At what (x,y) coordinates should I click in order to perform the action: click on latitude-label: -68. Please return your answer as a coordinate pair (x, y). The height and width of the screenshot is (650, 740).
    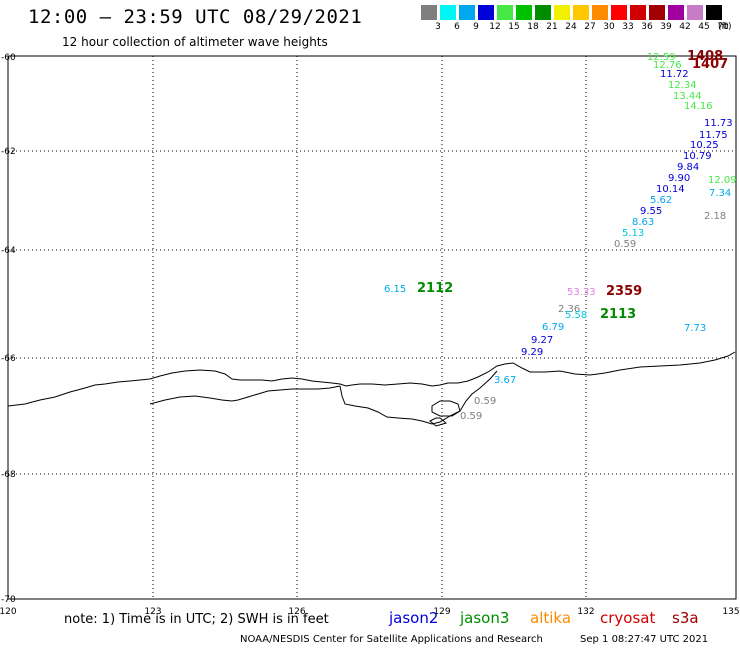
    Looking at the image, I should click on (8, 475).